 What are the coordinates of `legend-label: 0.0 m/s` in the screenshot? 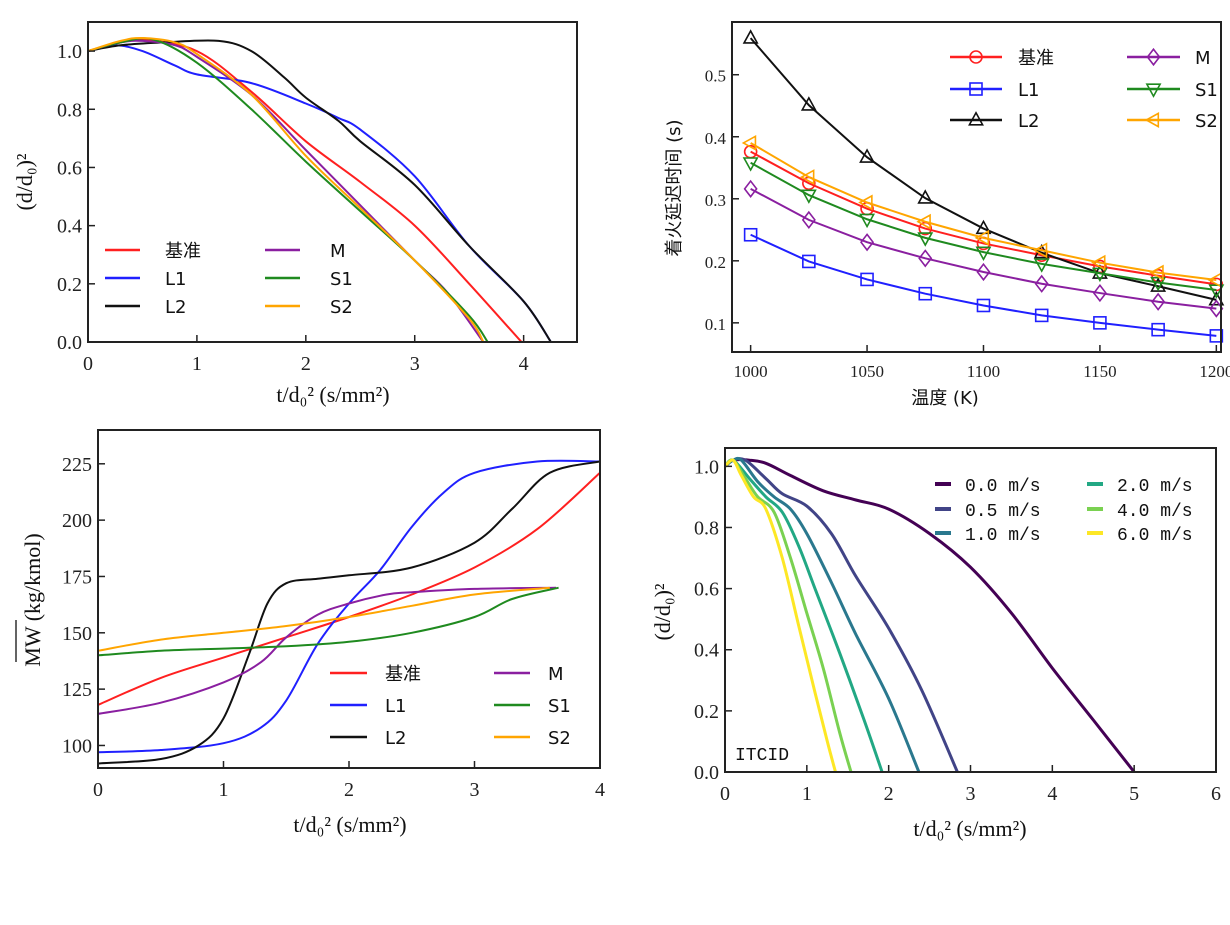 It's located at (1003, 487).